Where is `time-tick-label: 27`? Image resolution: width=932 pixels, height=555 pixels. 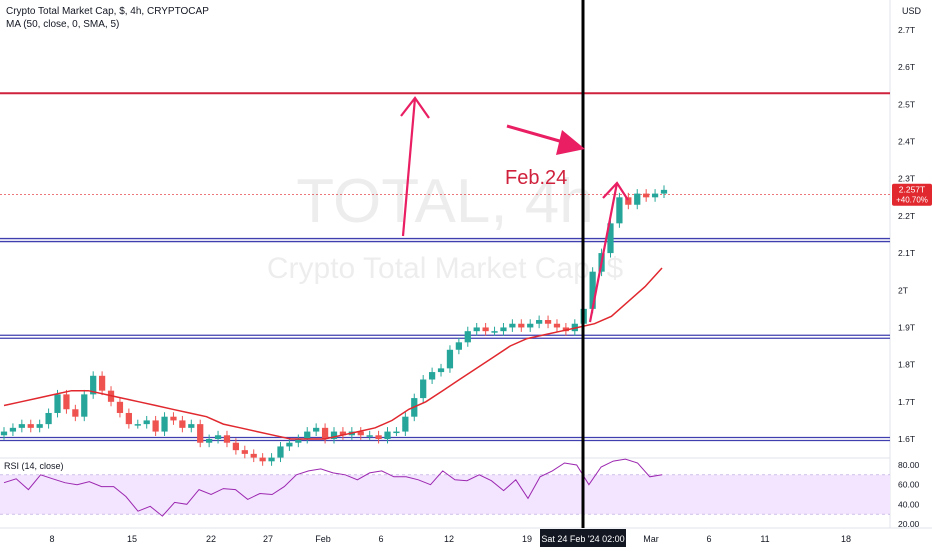
time-tick-label: 27 is located at coordinates (268, 539).